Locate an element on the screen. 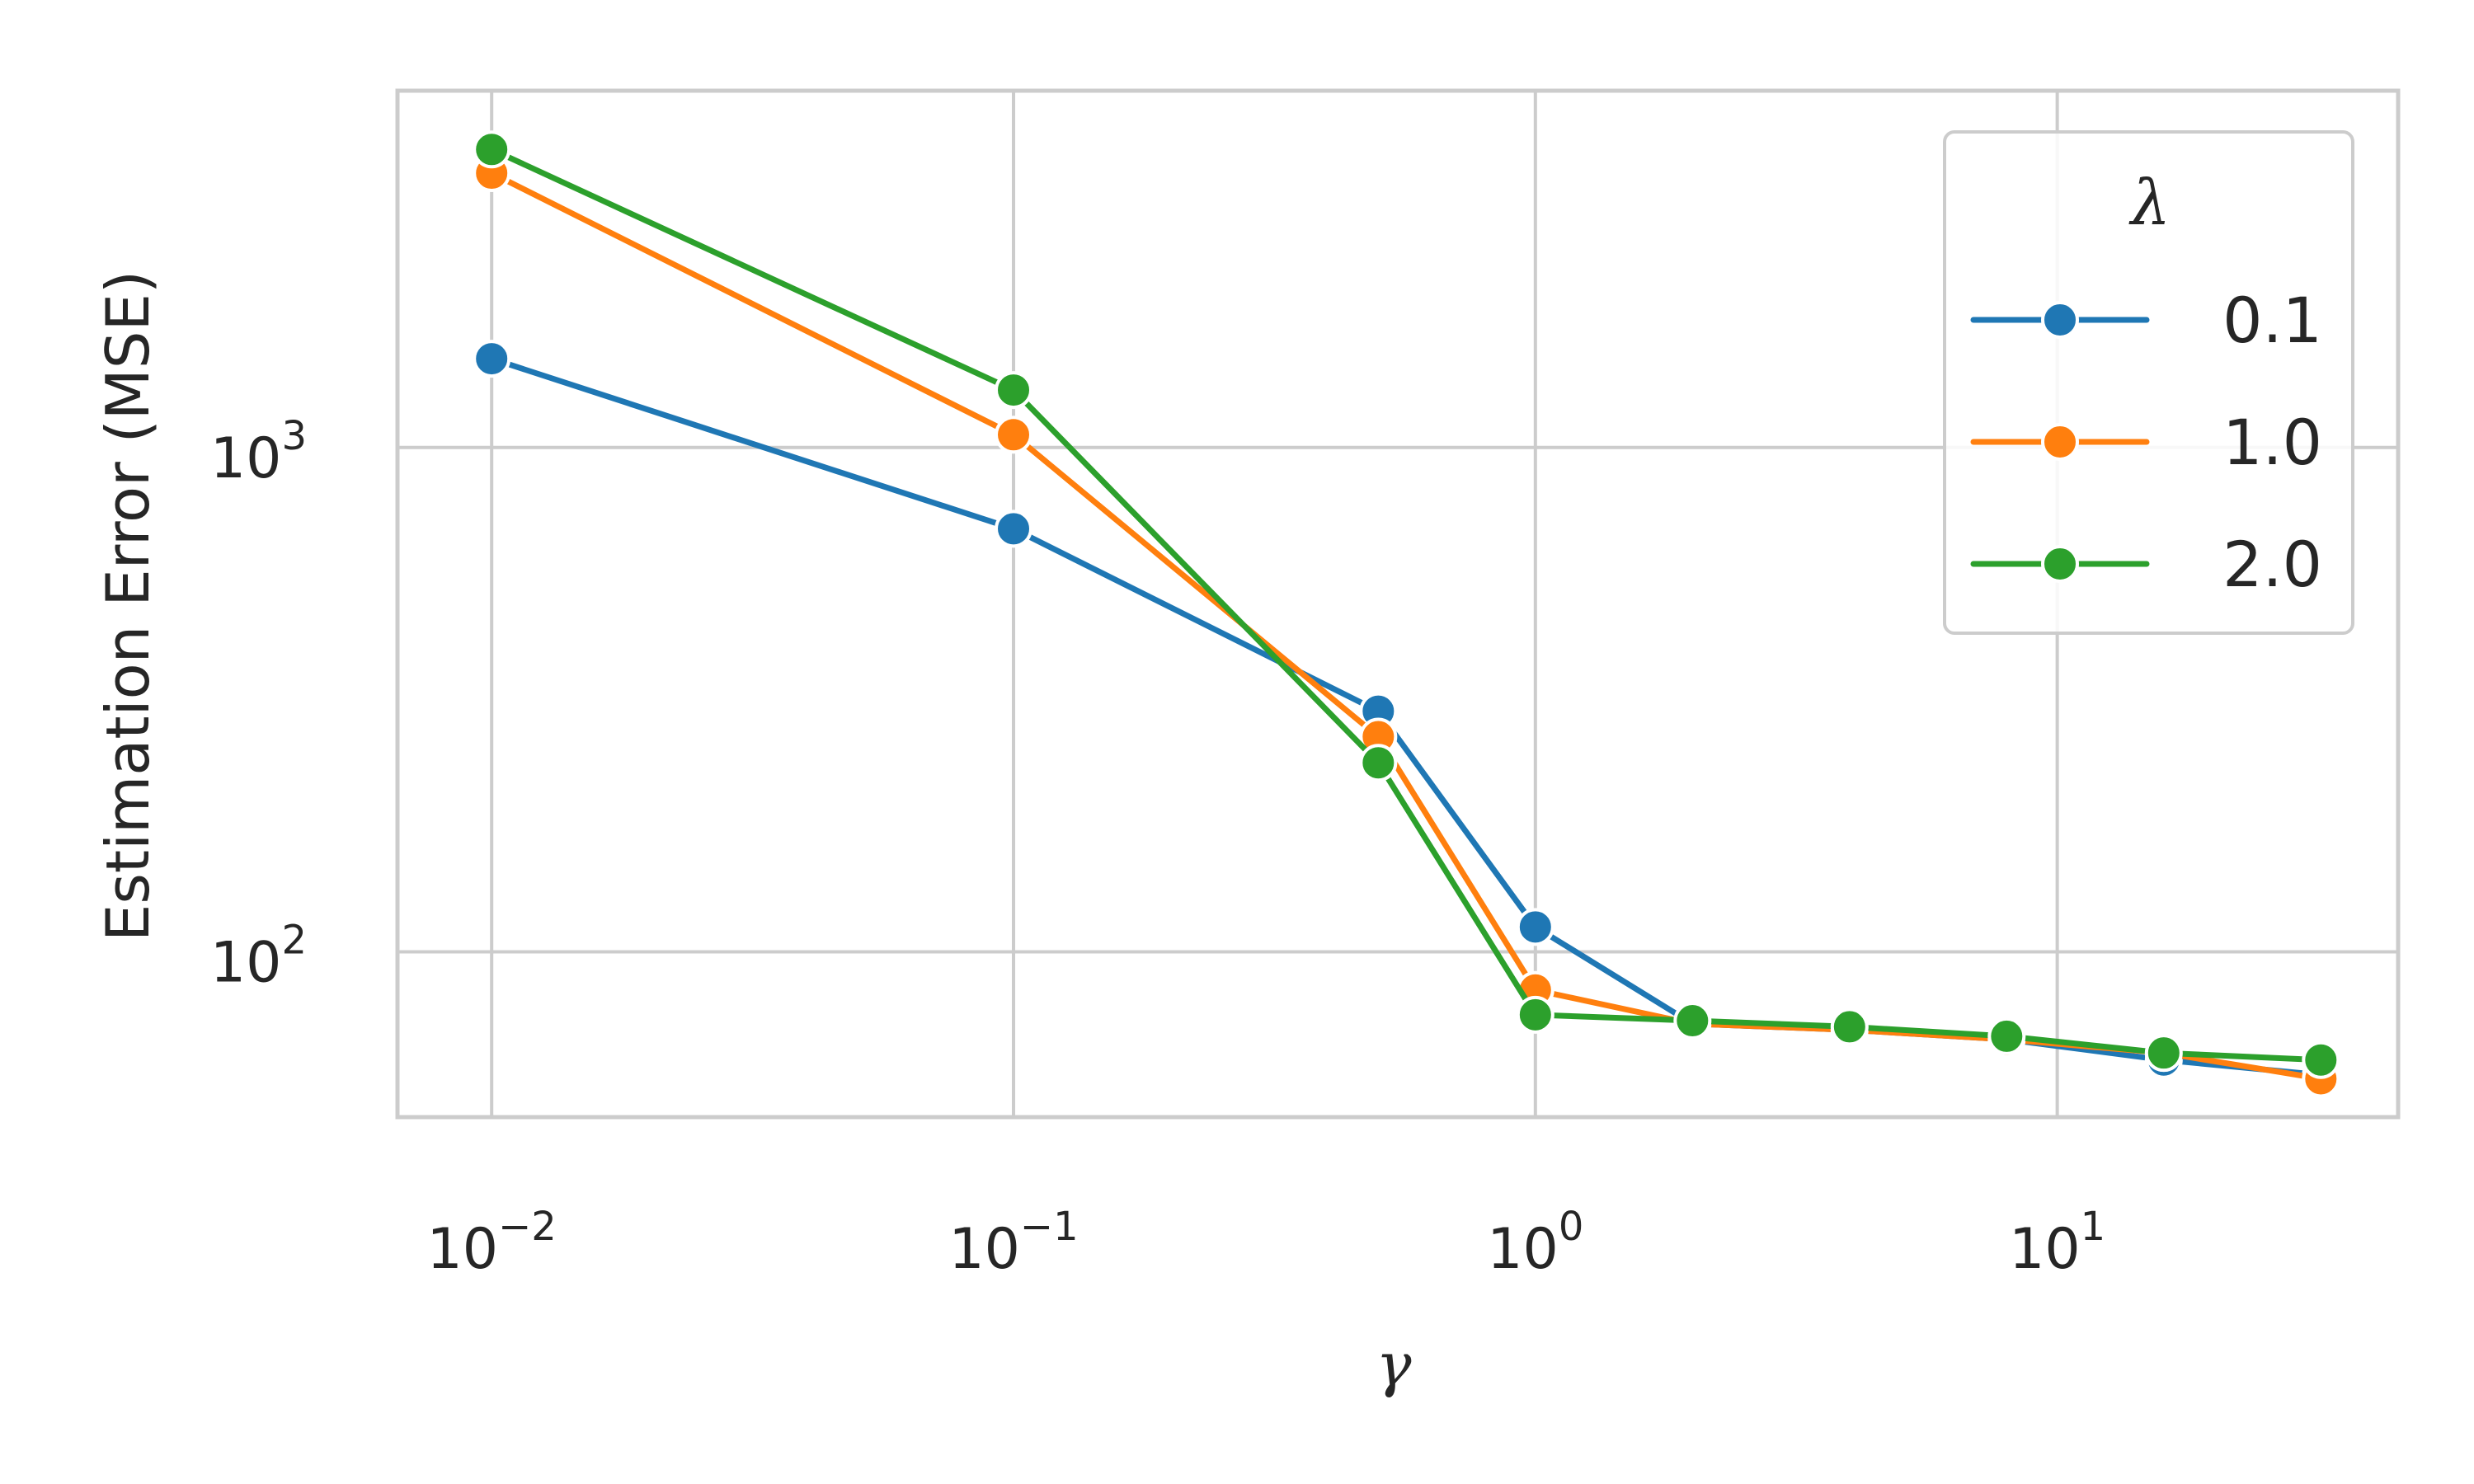 Image resolution: width=2474 pixels, height=1484 pixels. y-axis-label: Estimation Error (MSE) is located at coordinates (127, 606).